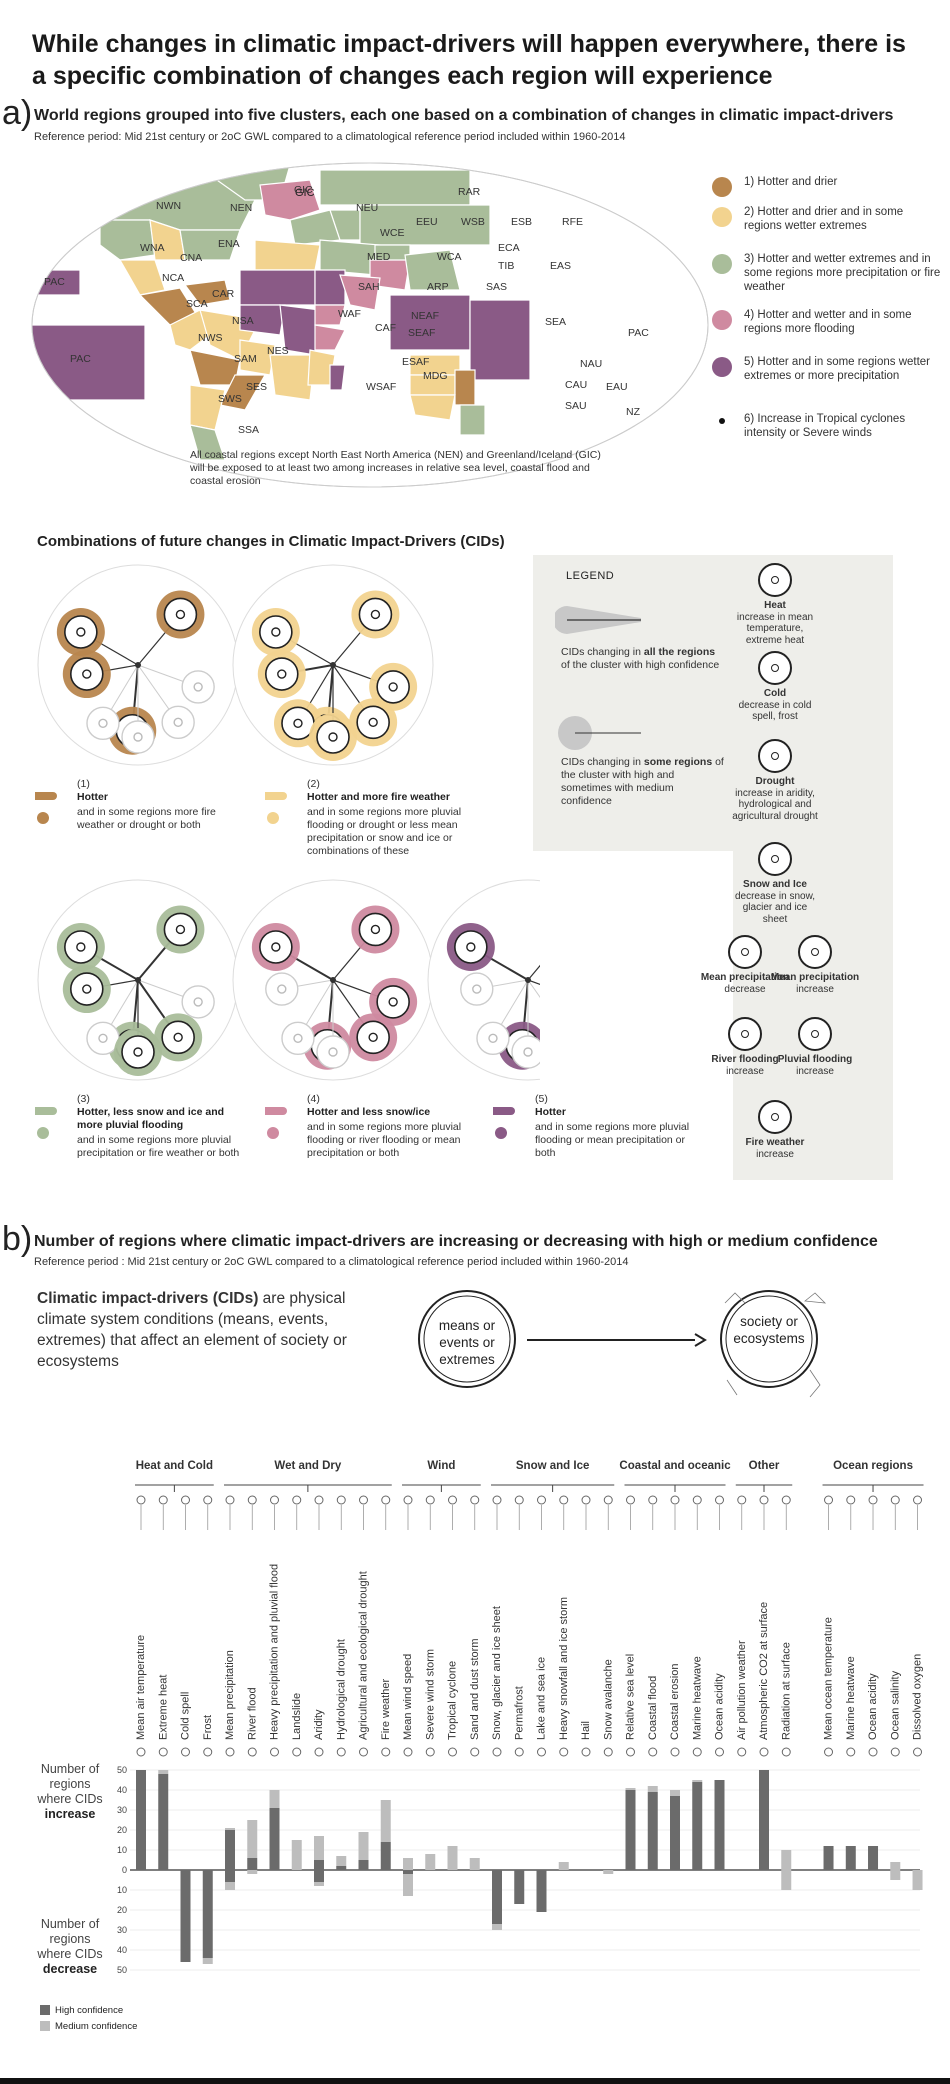  Describe the element at coordinates (542, 1698) in the screenshot. I see `category-label: Lake and sea ice` at that location.